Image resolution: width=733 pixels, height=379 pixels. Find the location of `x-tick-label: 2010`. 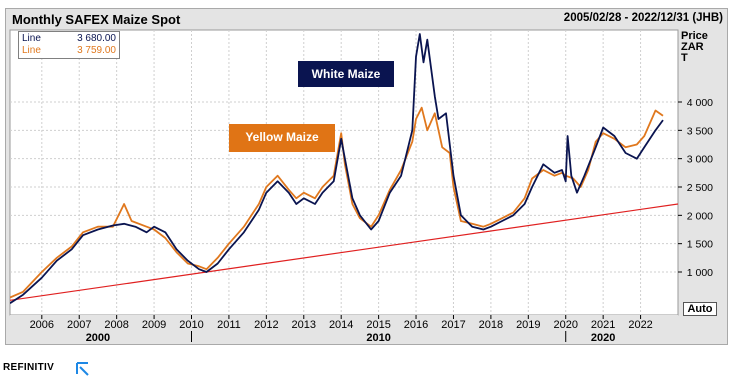

x-tick-label: 2010 is located at coordinates (191, 325).